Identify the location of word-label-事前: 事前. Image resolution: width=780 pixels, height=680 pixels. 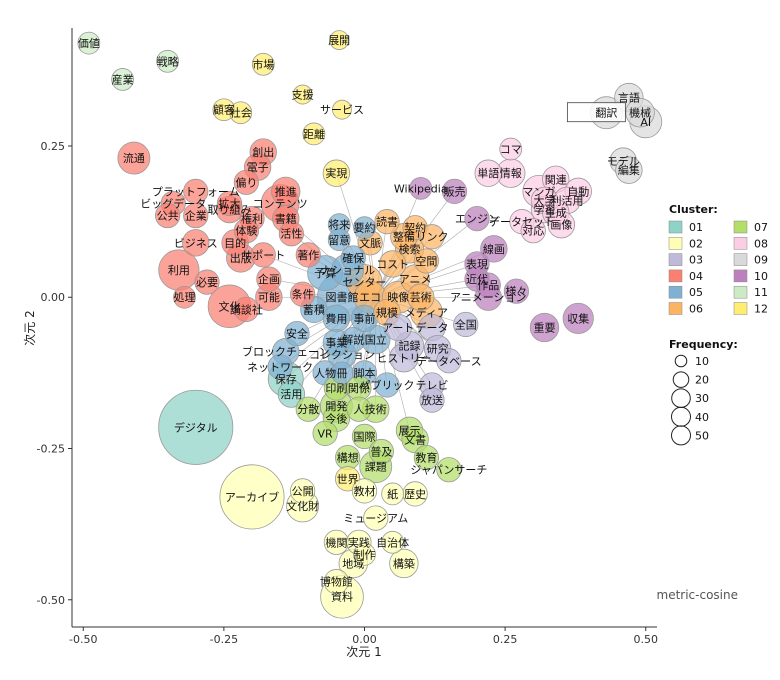
(365, 318).